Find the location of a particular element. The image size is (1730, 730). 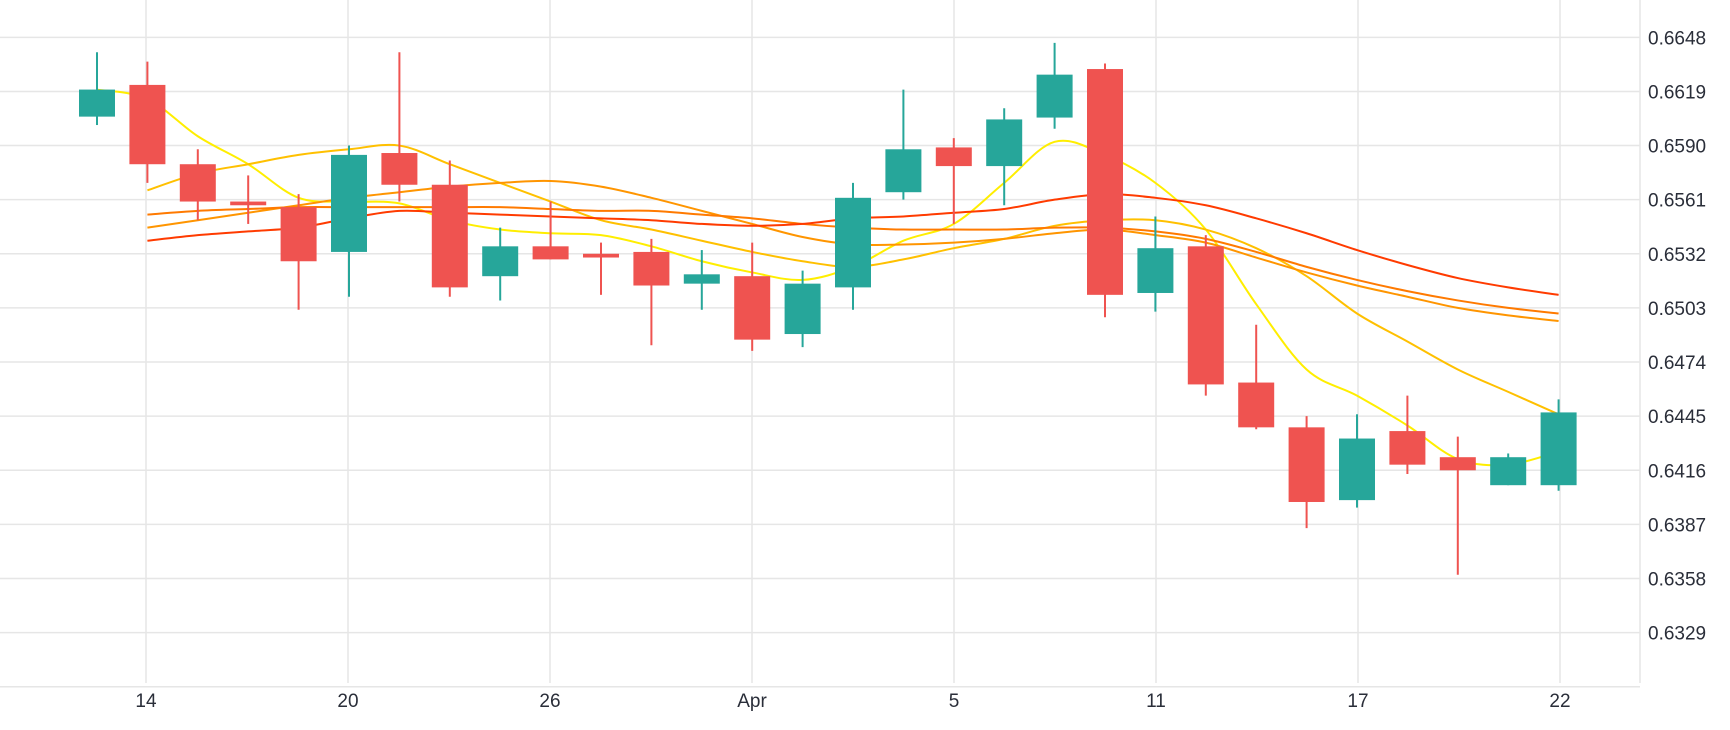

y-tick-label: 0.6590 is located at coordinates (1677, 147).